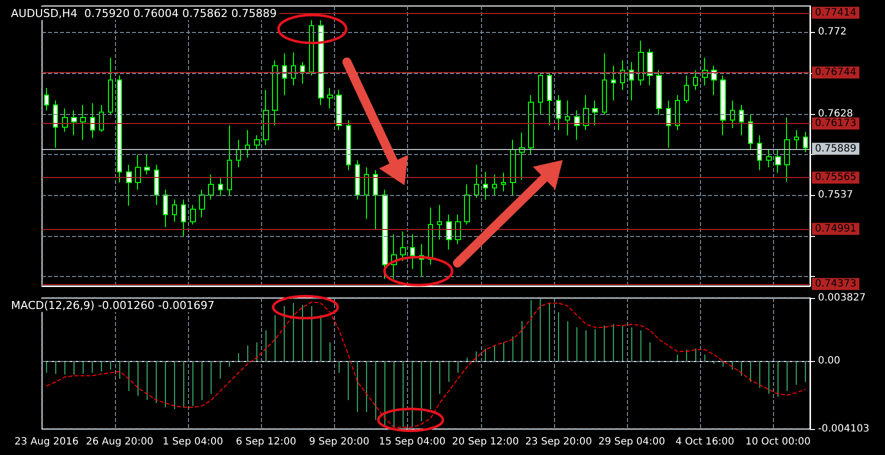 This screenshot has width=885, height=455. I want to click on ref-line-label: 0.75889, so click(835, 148).